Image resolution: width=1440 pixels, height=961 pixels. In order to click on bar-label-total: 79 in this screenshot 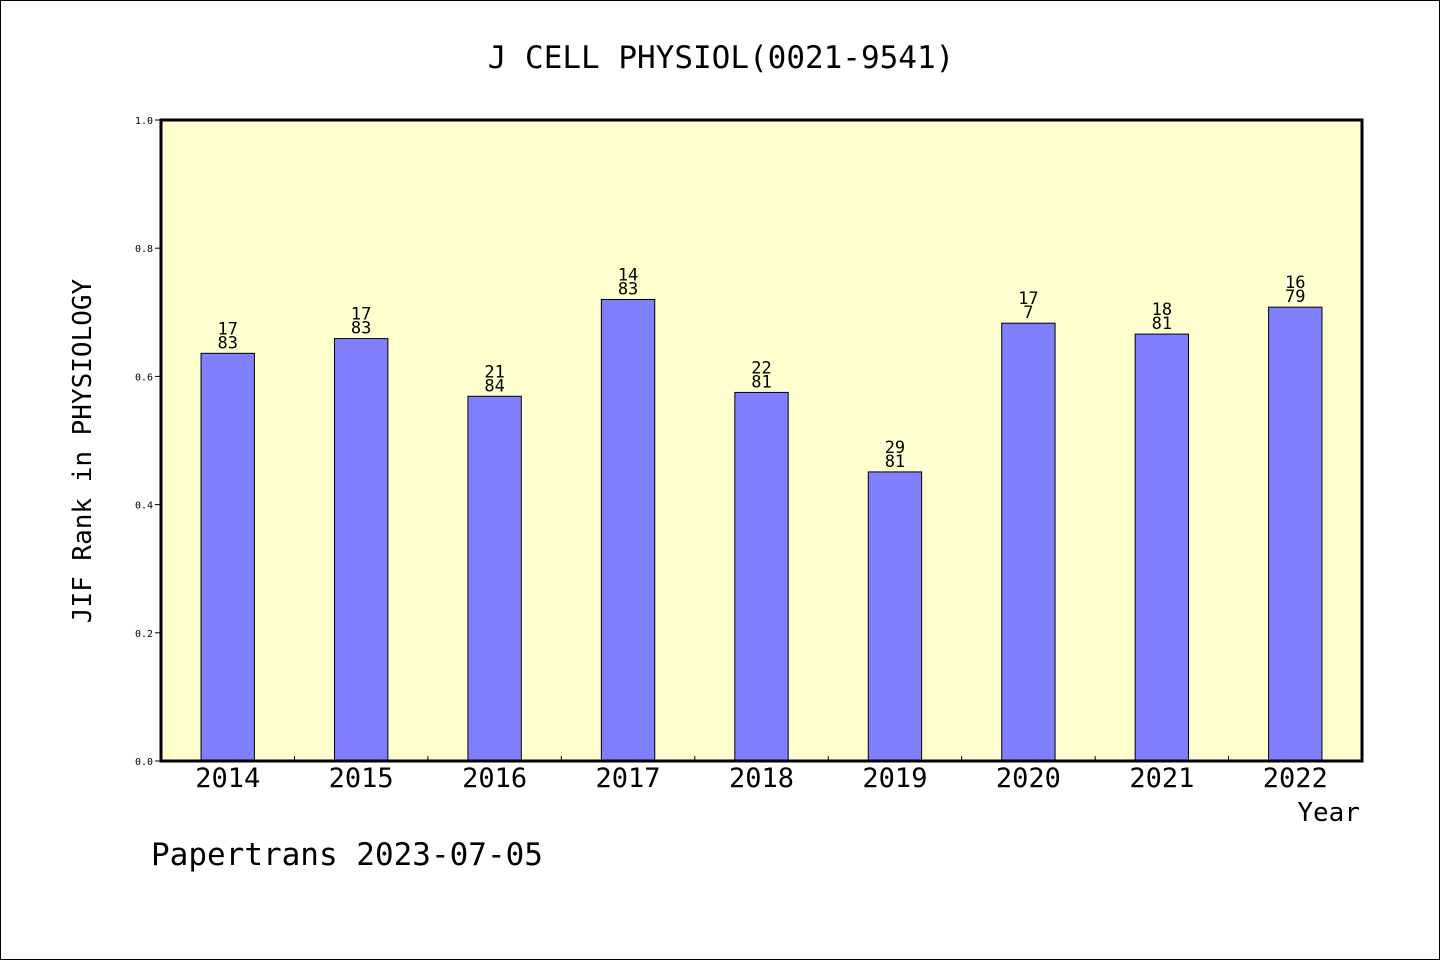, I will do `click(1295, 297)`.